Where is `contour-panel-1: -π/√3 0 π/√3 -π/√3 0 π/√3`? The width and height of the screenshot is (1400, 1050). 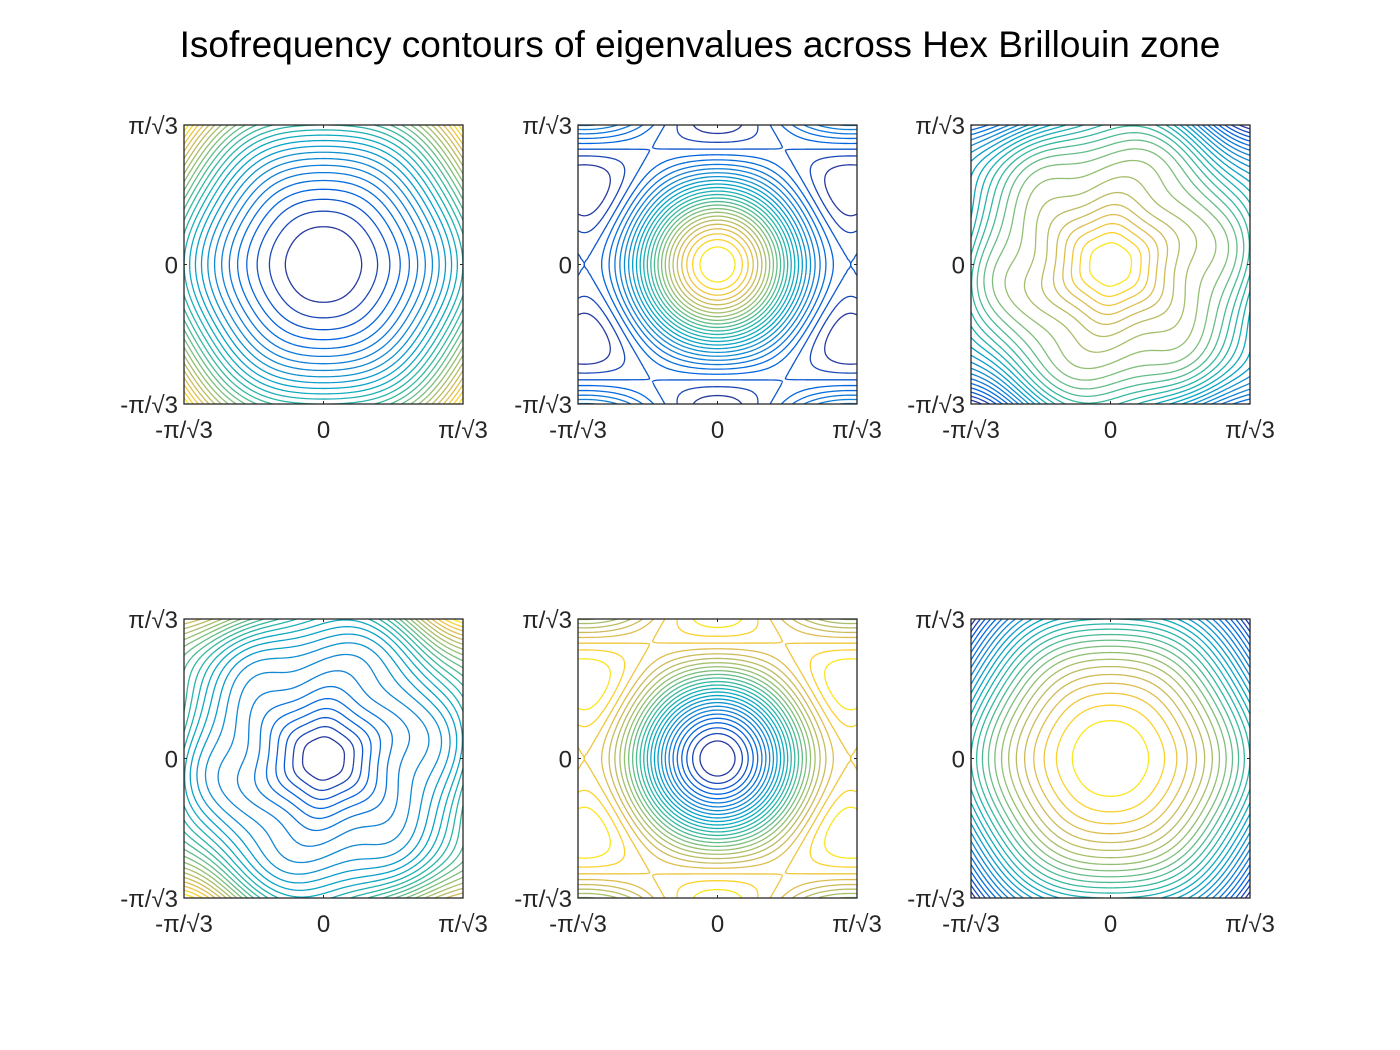
contour-panel-1: -π/√3 0 π/√3 -π/√3 0 π/√3 is located at coordinates (304, 278).